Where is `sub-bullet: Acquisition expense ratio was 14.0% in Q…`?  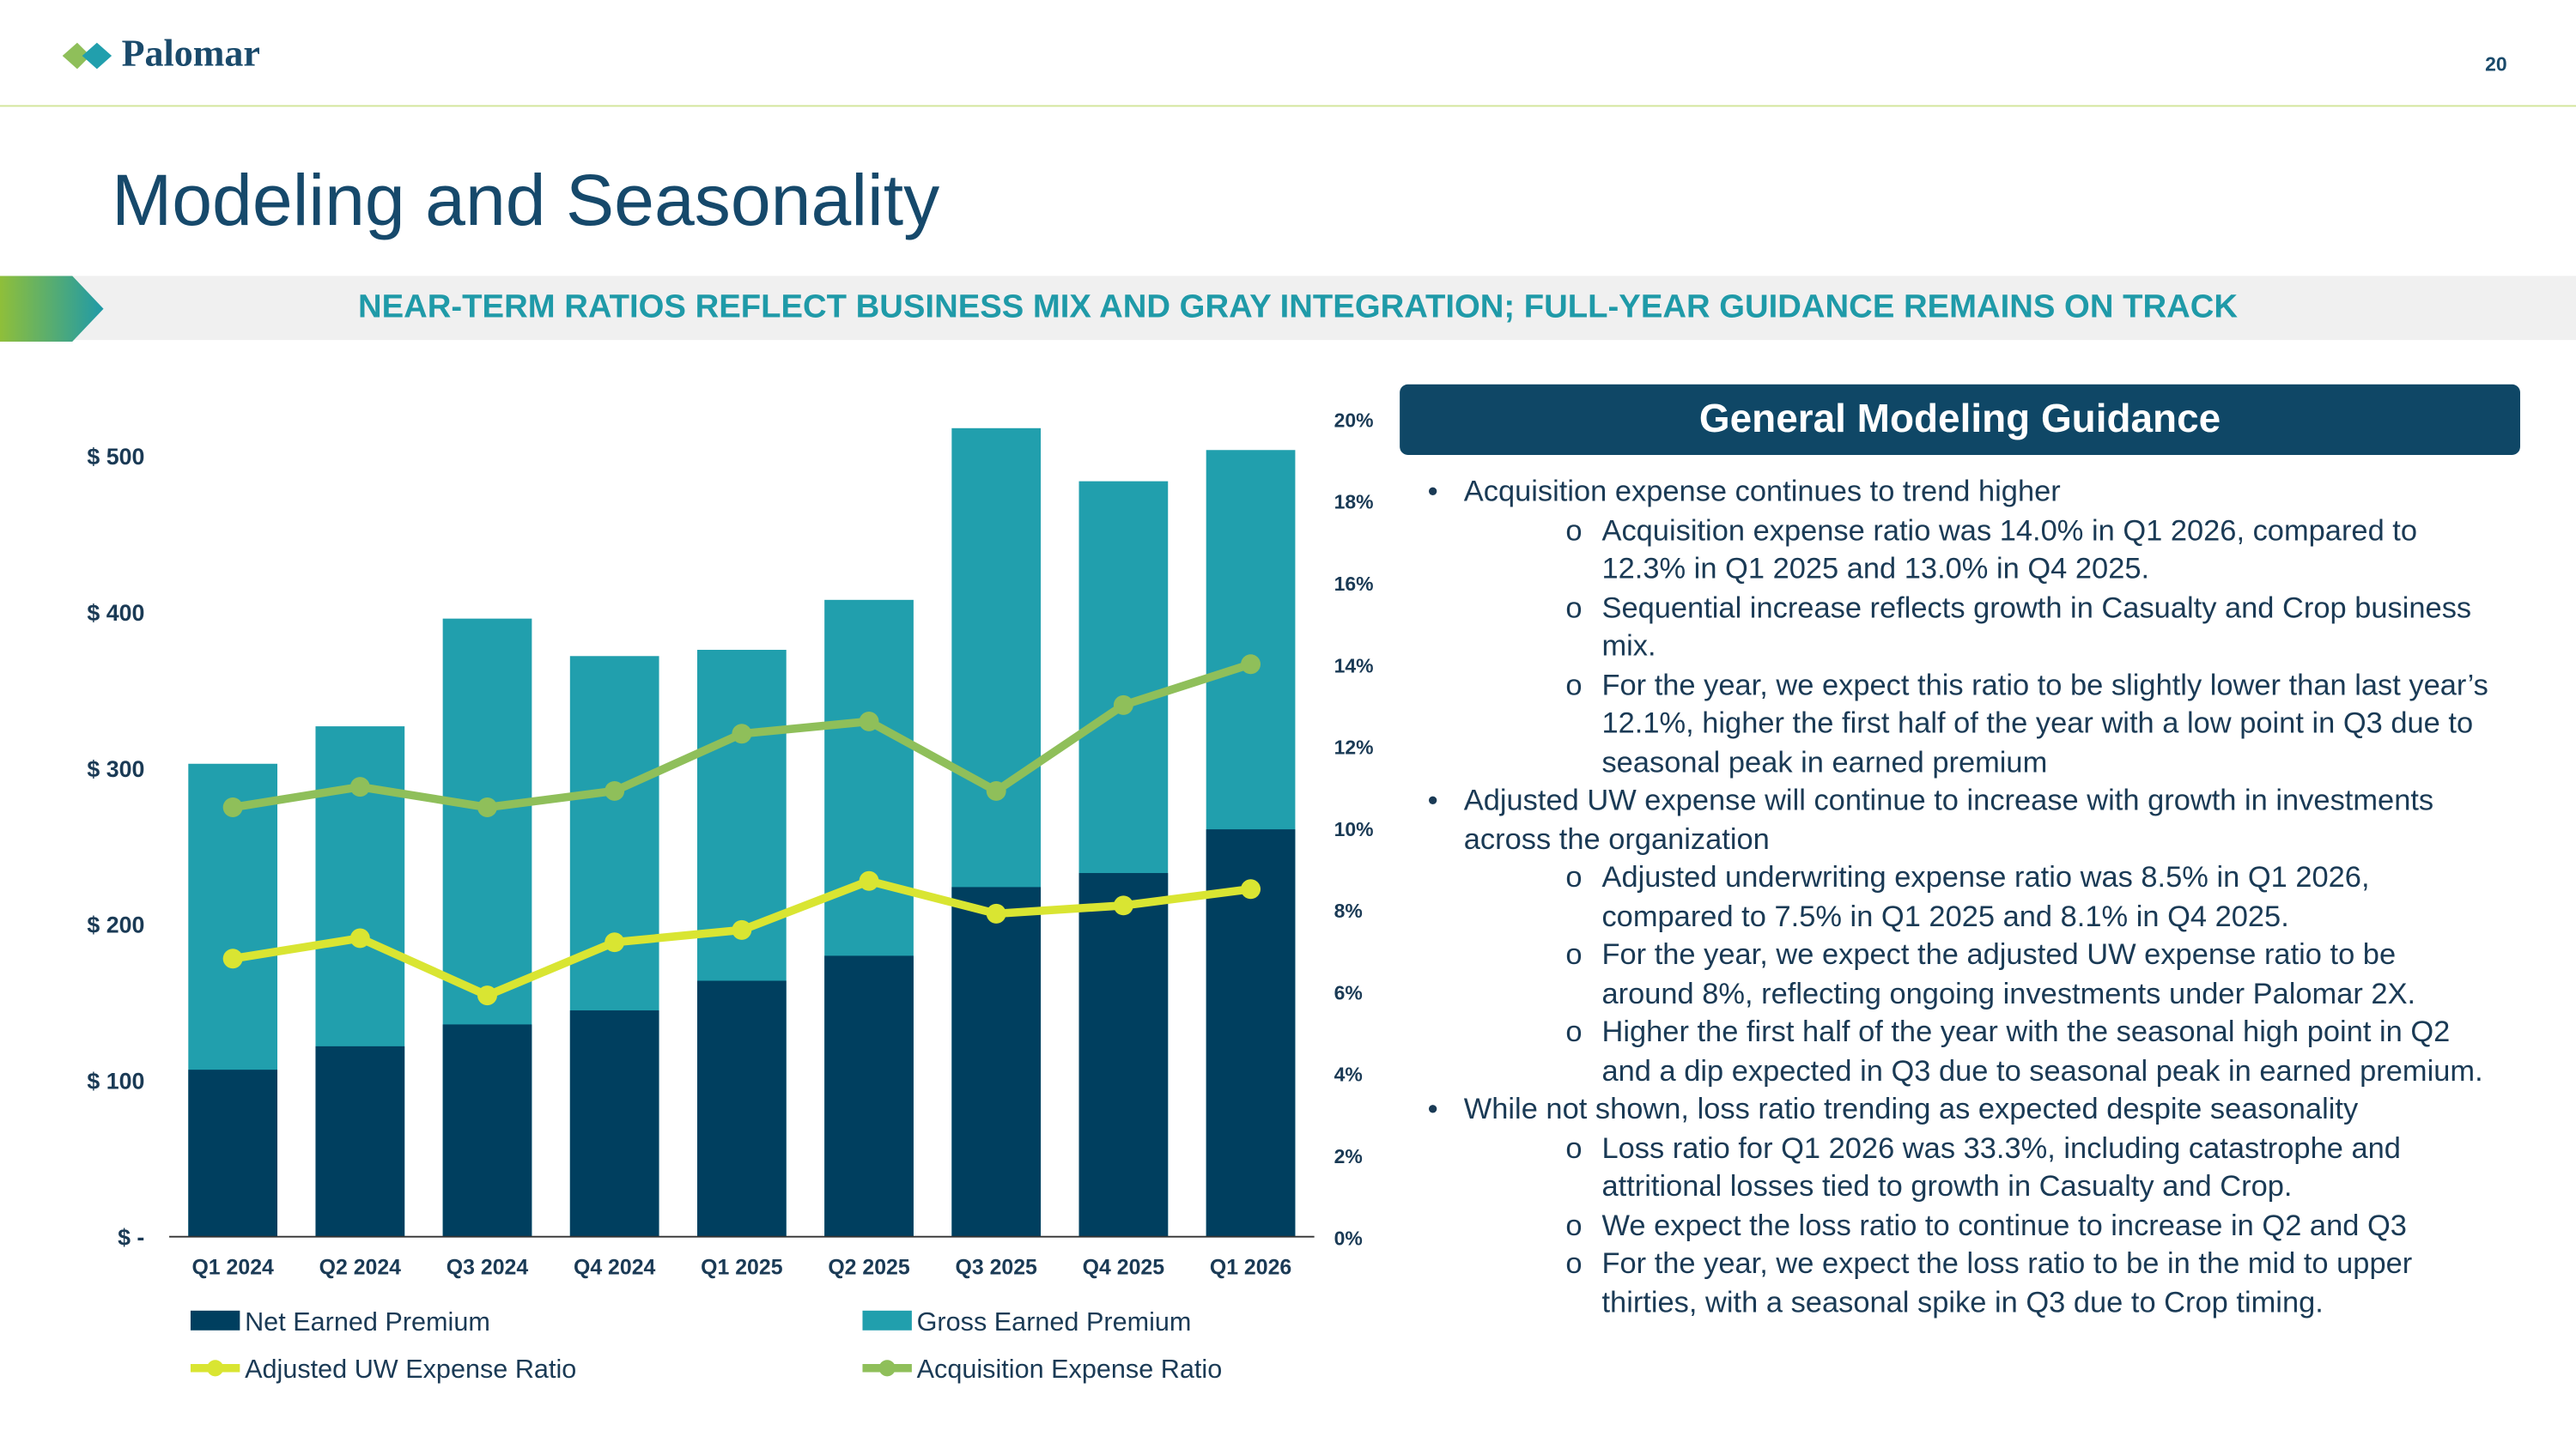 sub-bullet: Acquisition expense ratio was 14.0% in Q… is located at coordinates (2026, 550).